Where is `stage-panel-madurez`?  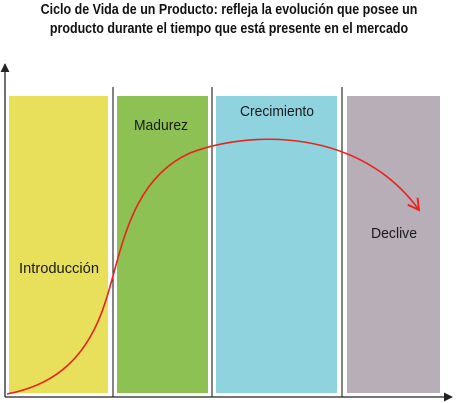 stage-panel-madurez is located at coordinates (162, 244).